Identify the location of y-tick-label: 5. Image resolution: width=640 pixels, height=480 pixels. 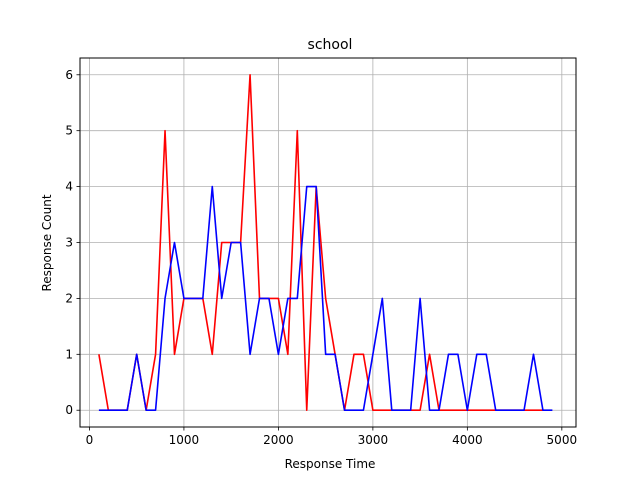
(69, 131).